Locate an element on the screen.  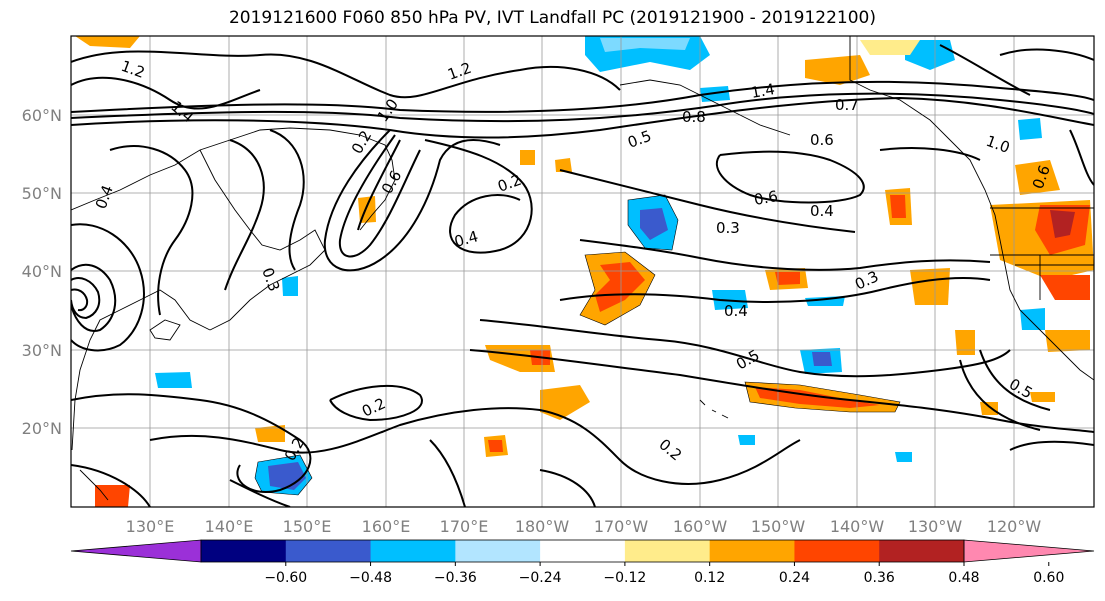
contour-label: 1.4 is located at coordinates (763, 91).